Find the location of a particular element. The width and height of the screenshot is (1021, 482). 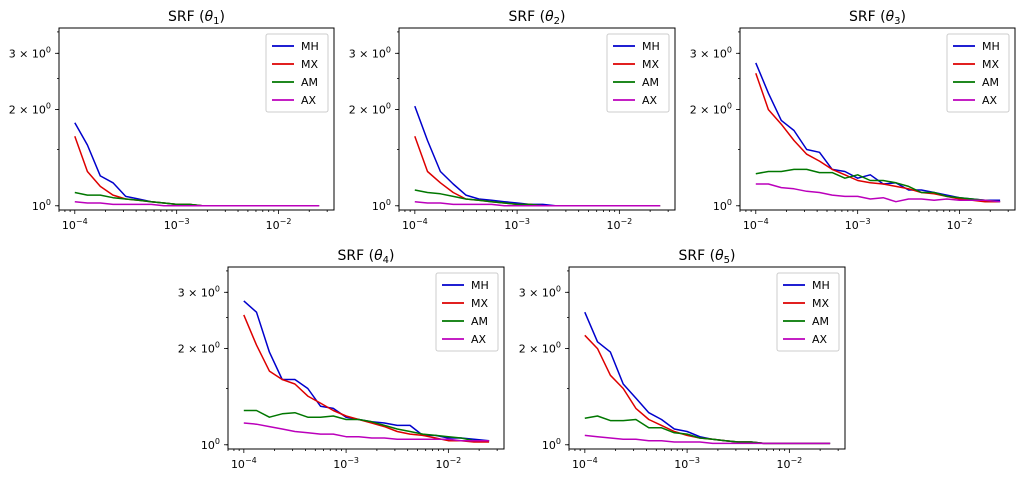

chart-title: SRF (θ4) is located at coordinates (365, 257).